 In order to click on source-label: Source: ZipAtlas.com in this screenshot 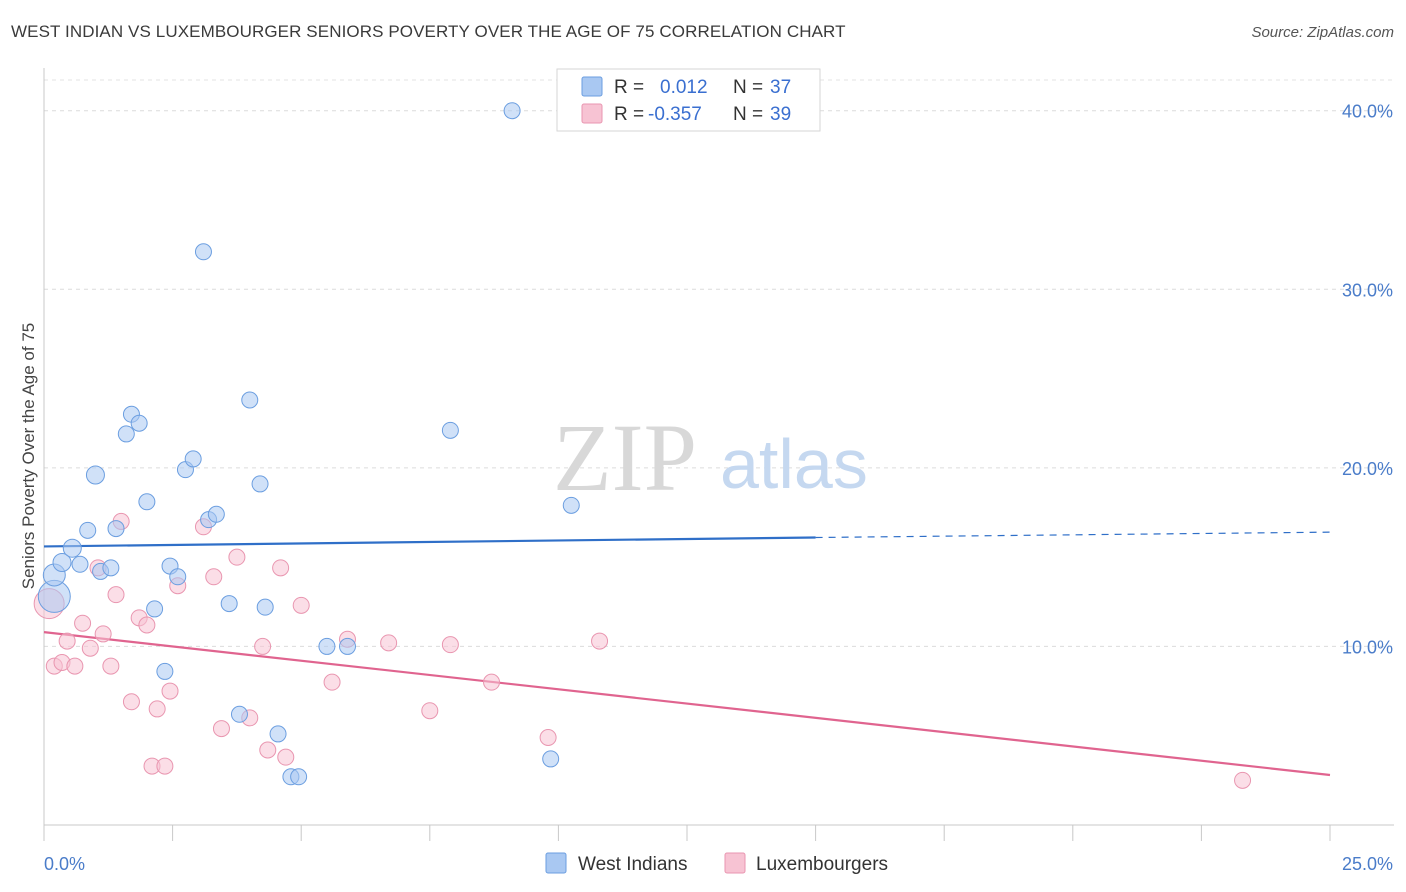, I will do `click(1322, 32)`.